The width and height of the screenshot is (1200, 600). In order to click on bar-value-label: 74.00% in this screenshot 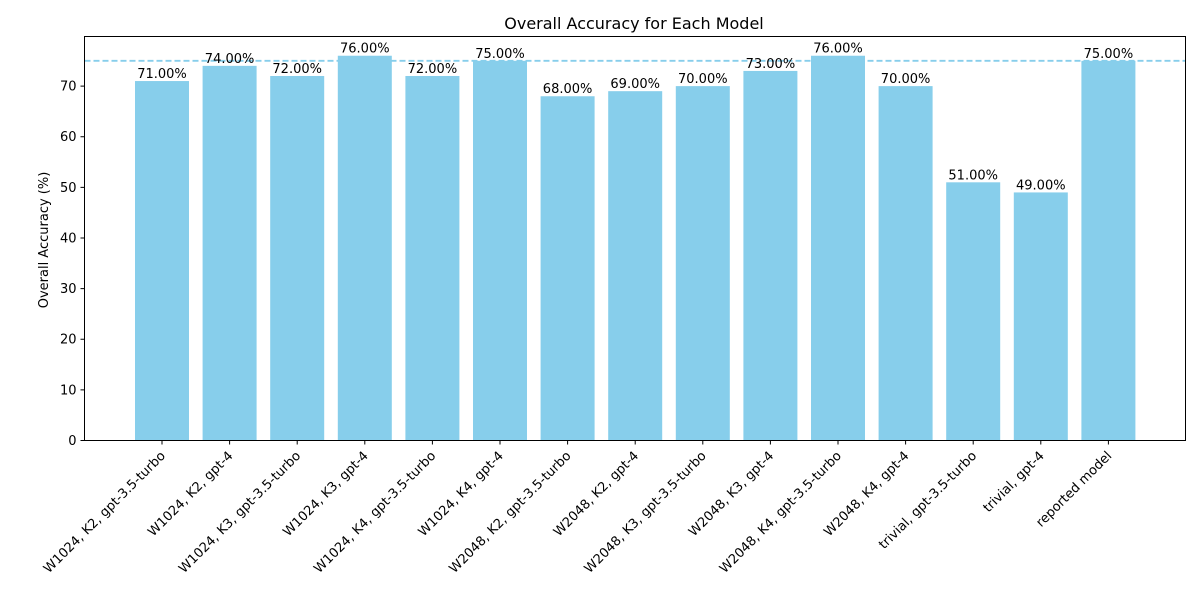, I will do `click(230, 59)`.